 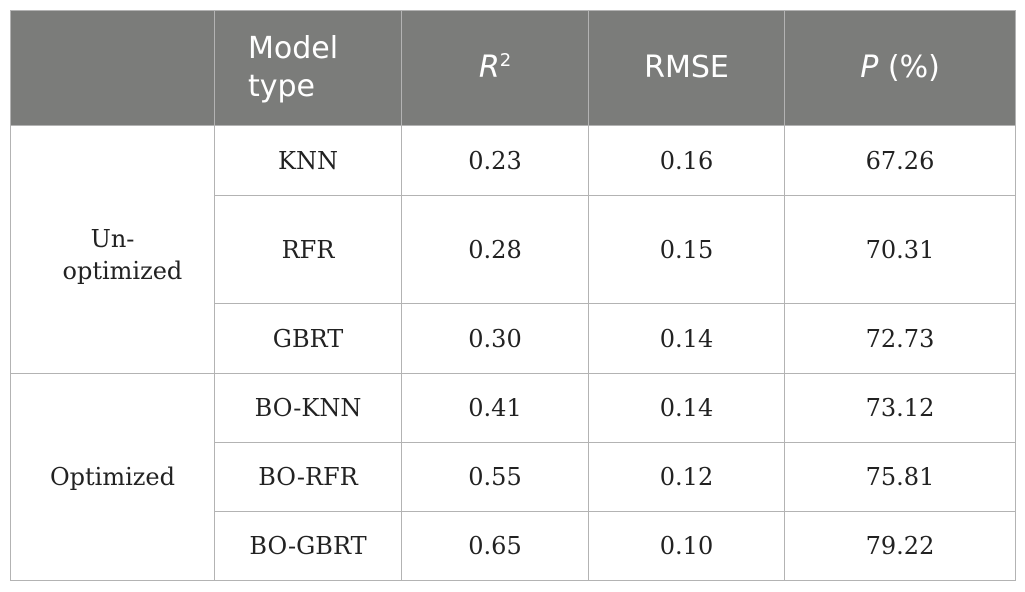 What do you see at coordinates (900, 160) in the screenshot?
I see `cell-p: 67.26` at bounding box center [900, 160].